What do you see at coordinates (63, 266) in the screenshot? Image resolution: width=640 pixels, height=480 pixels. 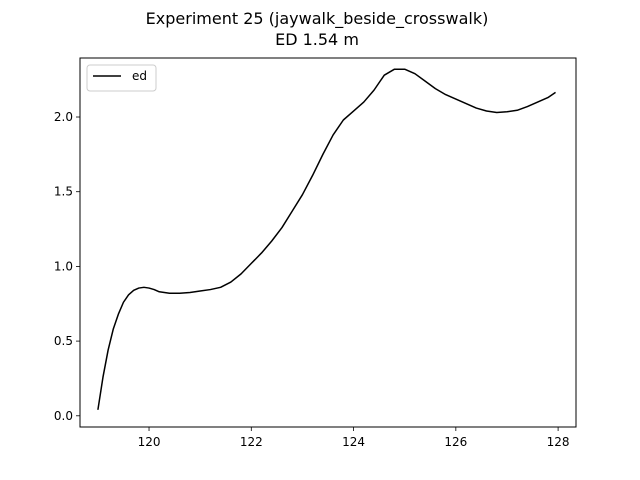 I see `y-tick-label: 1.0` at bounding box center [63, 266].